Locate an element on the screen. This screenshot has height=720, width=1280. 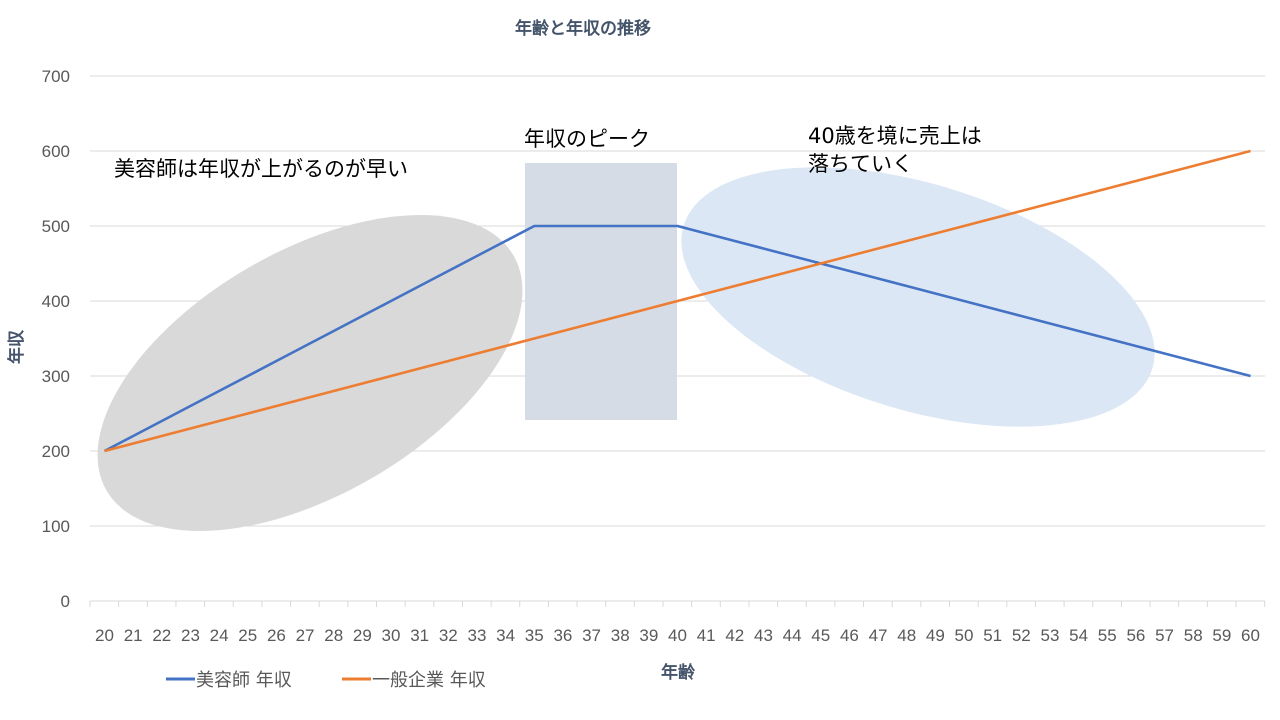
x-tick-label: 28 is located at coordinates (333, 635).